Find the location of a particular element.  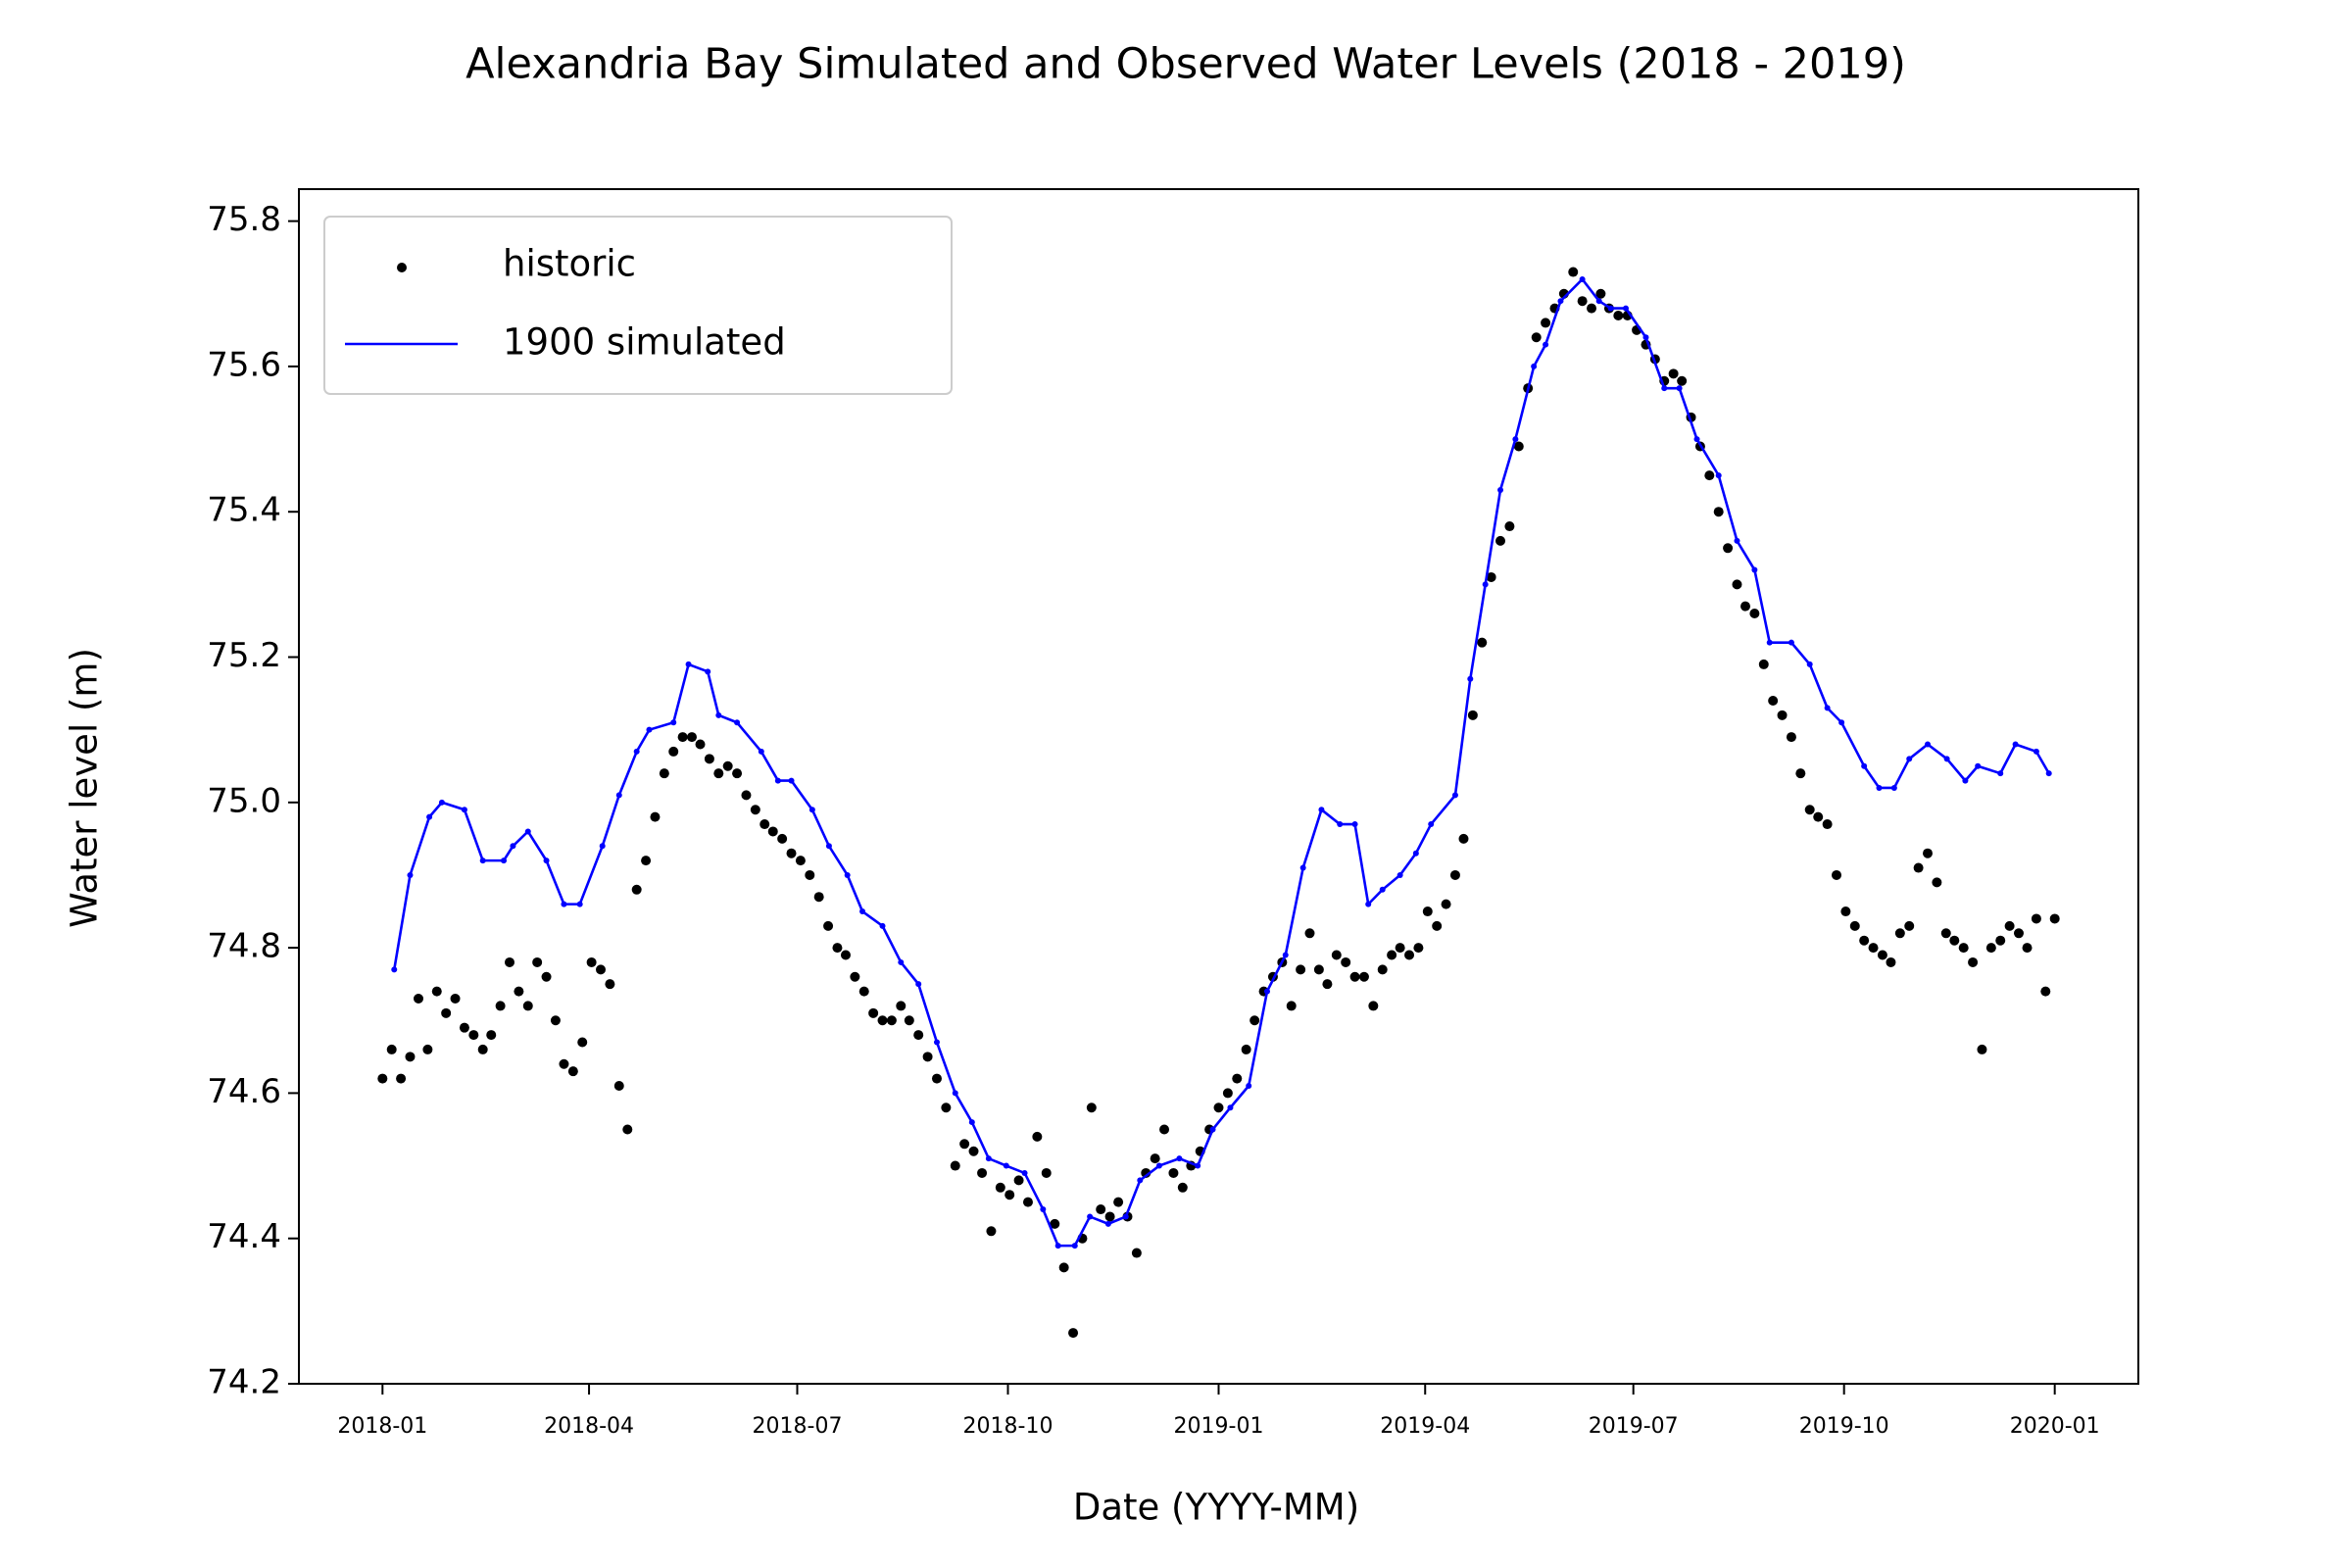

y-tick-label: 75.2 is located at coordinates (244, 655).